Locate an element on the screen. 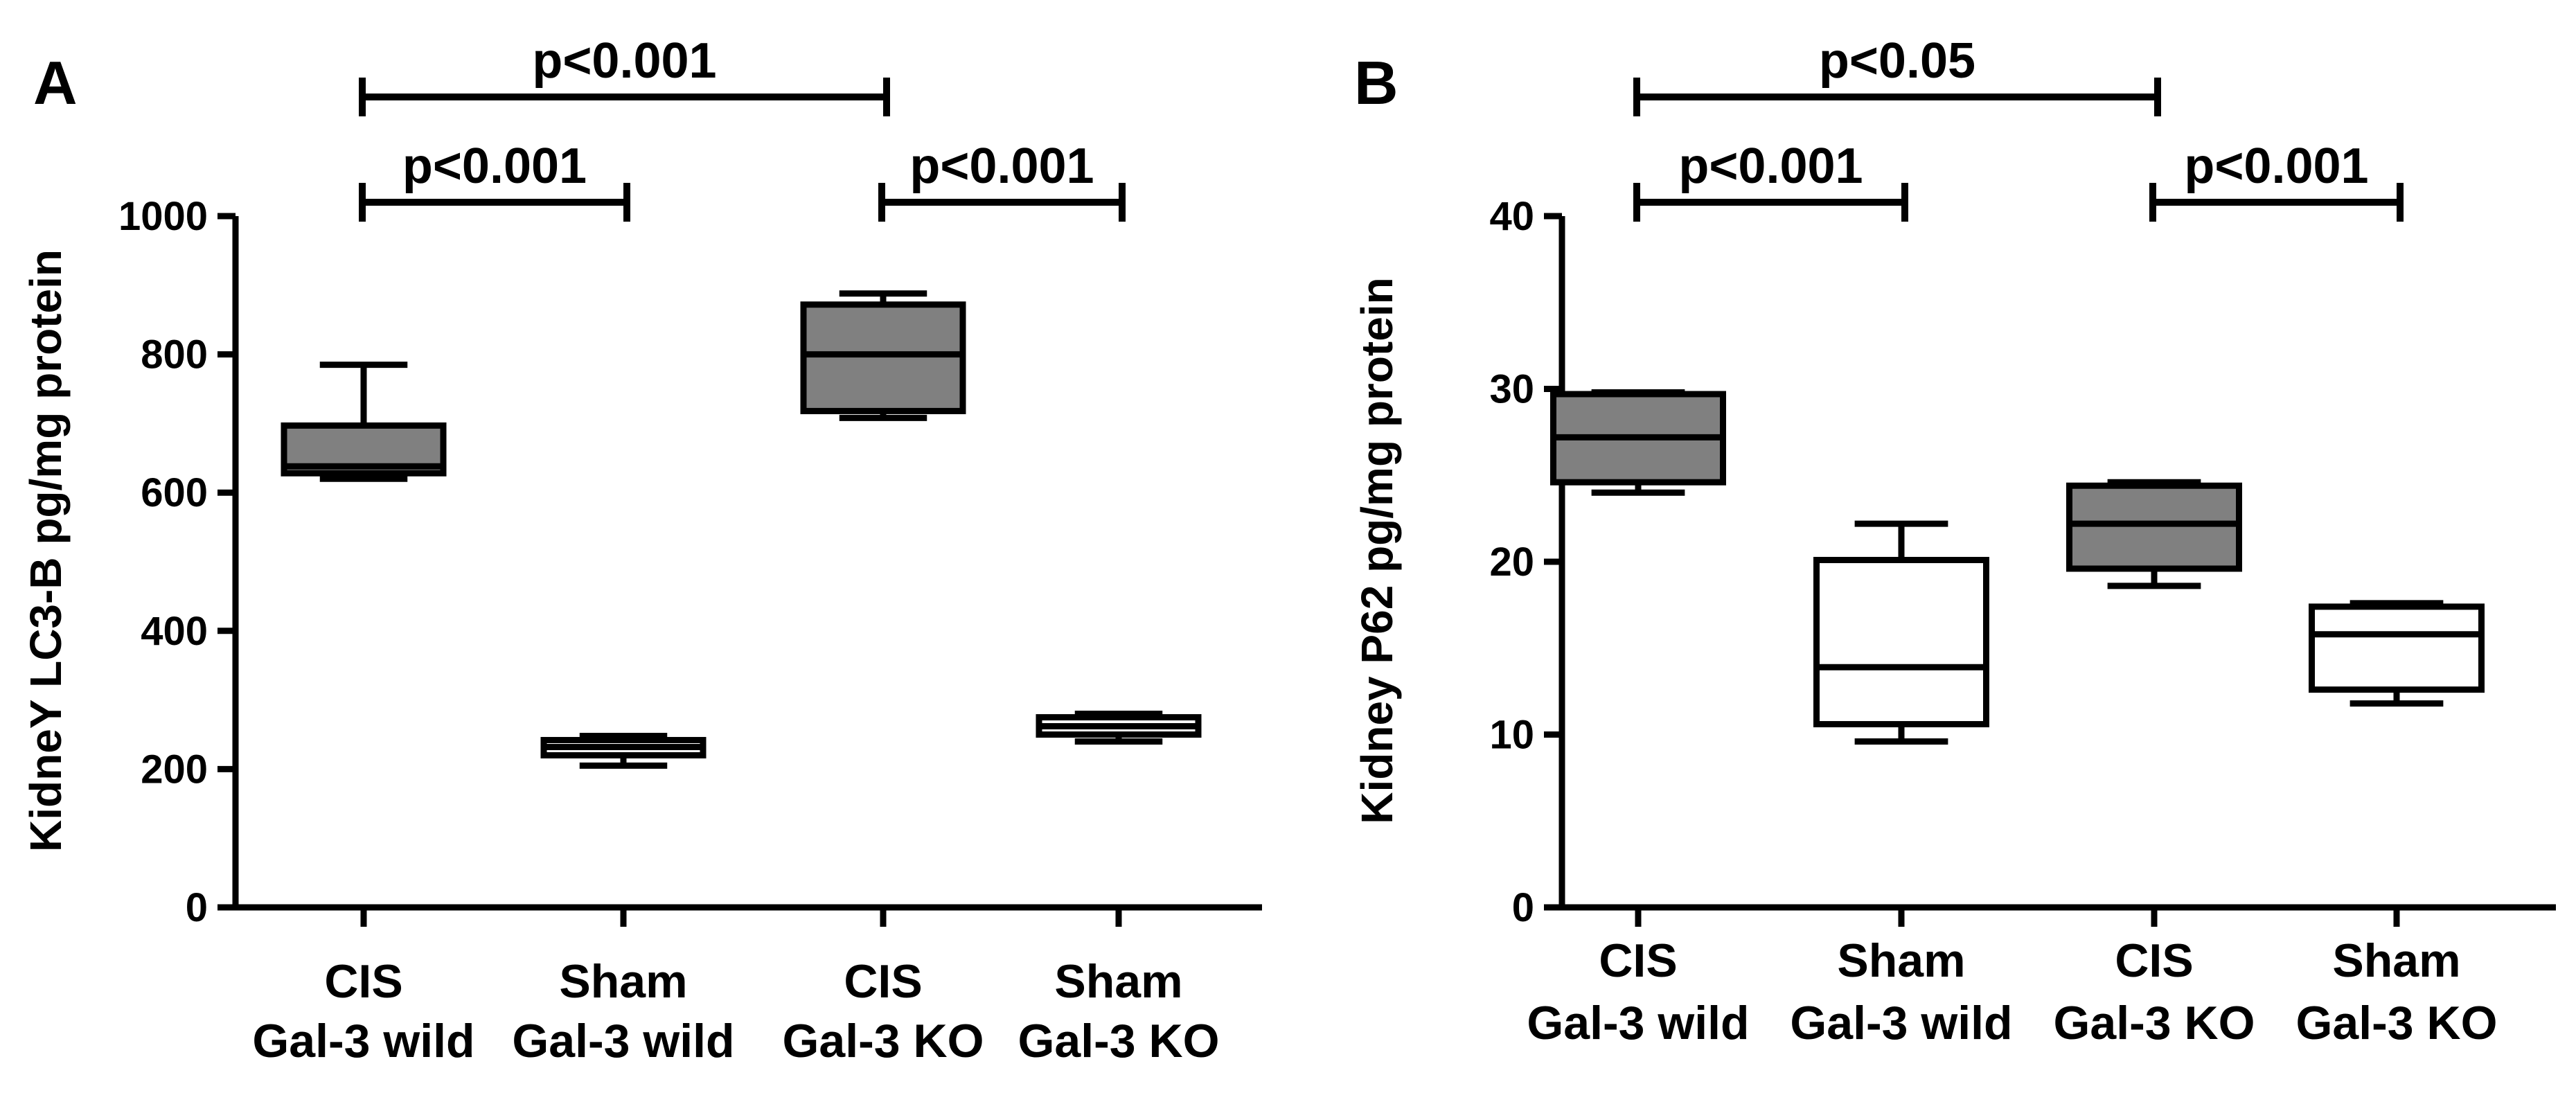 The image size is (2576, 1093). y-axis-label: Kidney P62 pg/mg protein is located at coordinates (1377, 550).